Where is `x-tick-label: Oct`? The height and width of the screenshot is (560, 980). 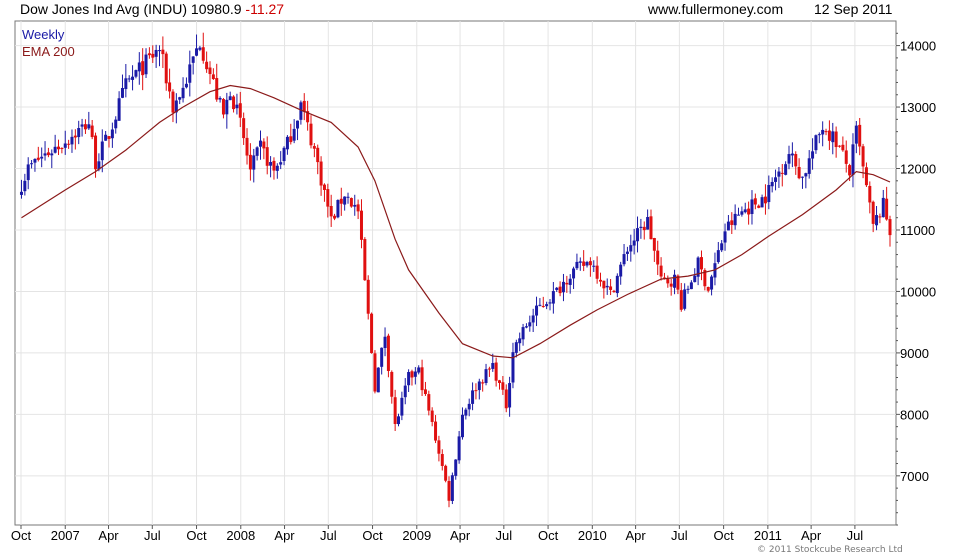 x-tick-label: Oct is located at coordinates (723, 535).